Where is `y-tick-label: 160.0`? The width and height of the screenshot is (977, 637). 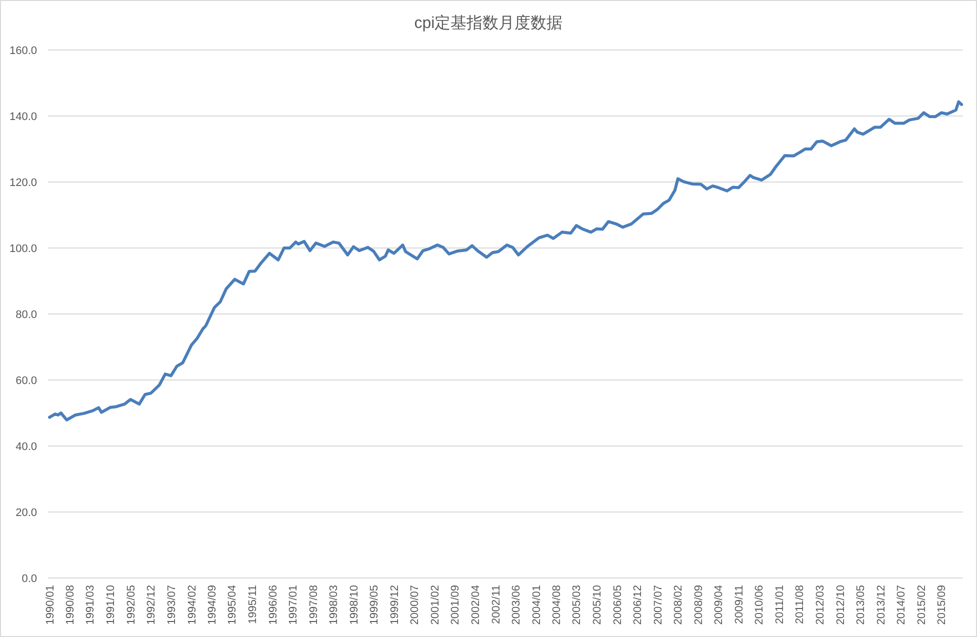 y-tick-label: 160.0 is located at coordinates (23, 50).